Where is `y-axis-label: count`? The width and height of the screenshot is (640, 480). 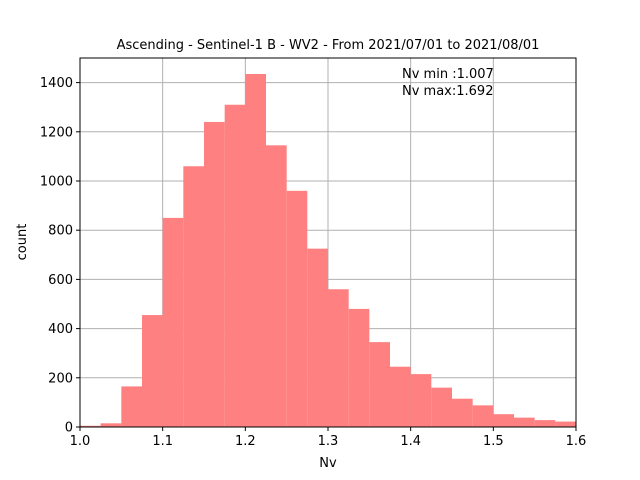 y-axis-label: count is located at coordinates (22, 242).